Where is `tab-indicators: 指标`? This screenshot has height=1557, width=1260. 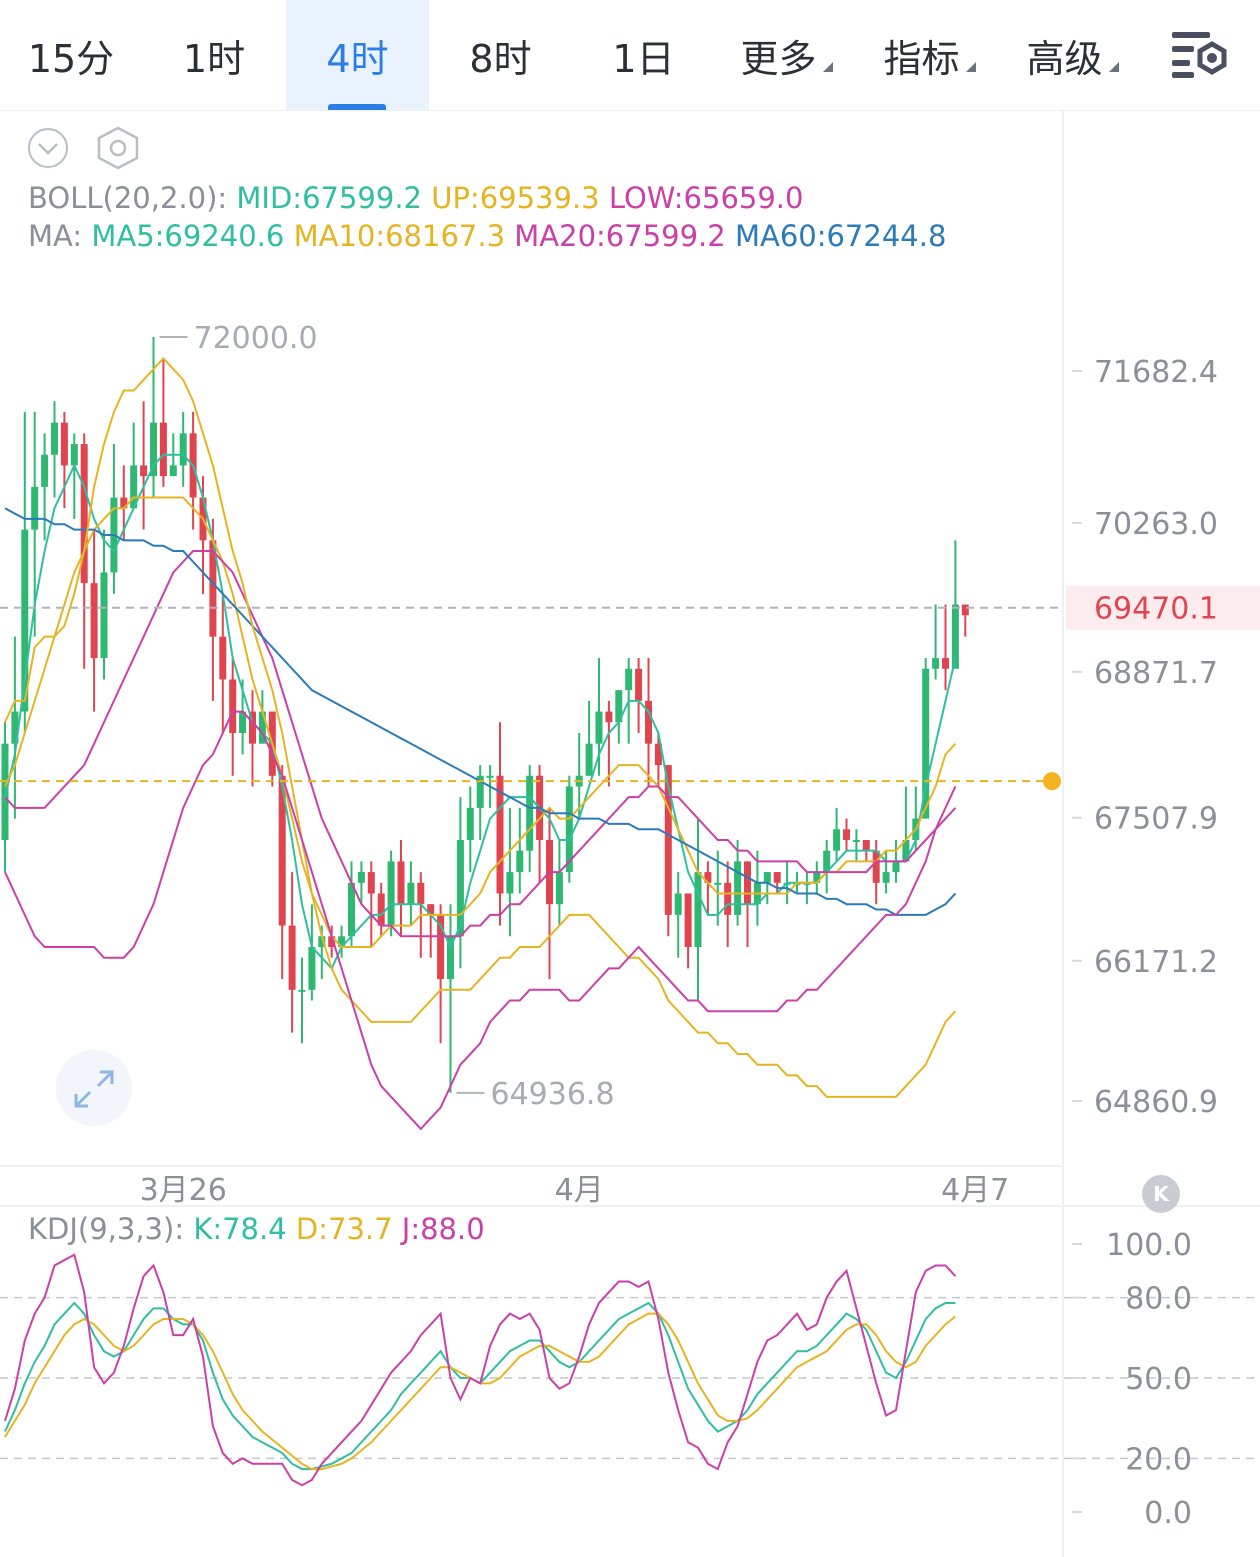
tab-indicators: 指标 is located at coordinates (929, 55).